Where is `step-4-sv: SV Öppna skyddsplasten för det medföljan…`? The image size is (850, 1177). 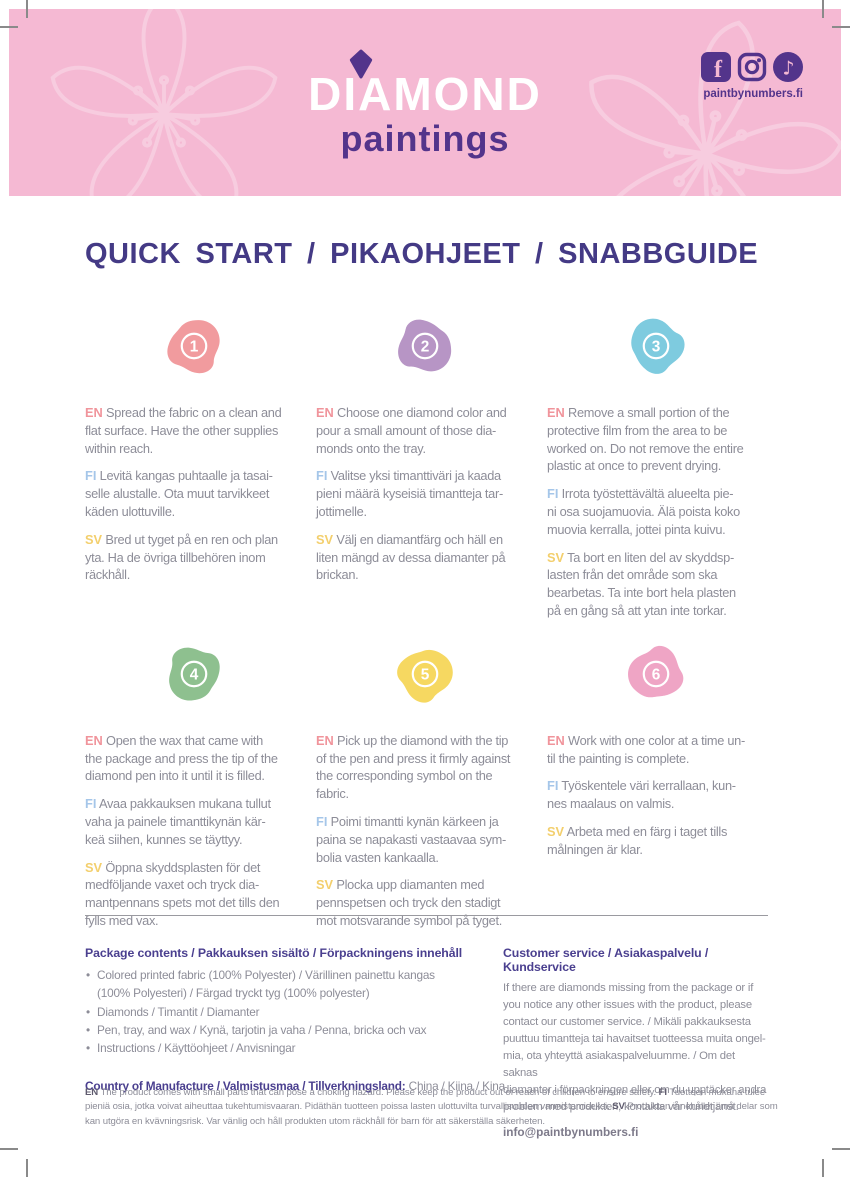
step-4-sv: SV Öppna skyddsplasten för det medföljan… is located at coordinates (182, 893).